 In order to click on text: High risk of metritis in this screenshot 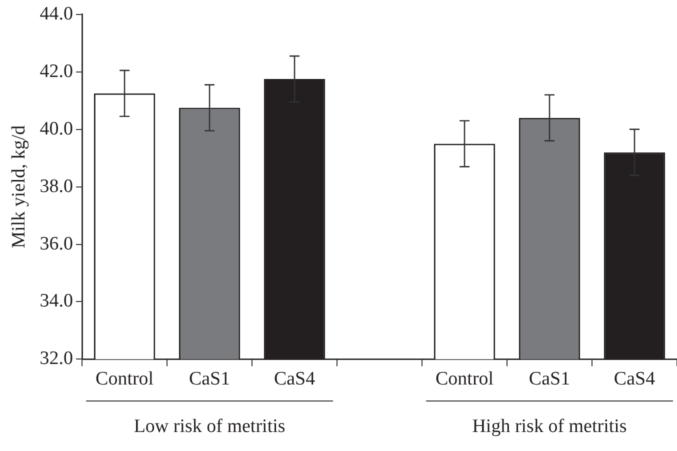, I will do `click(549, 426)`.